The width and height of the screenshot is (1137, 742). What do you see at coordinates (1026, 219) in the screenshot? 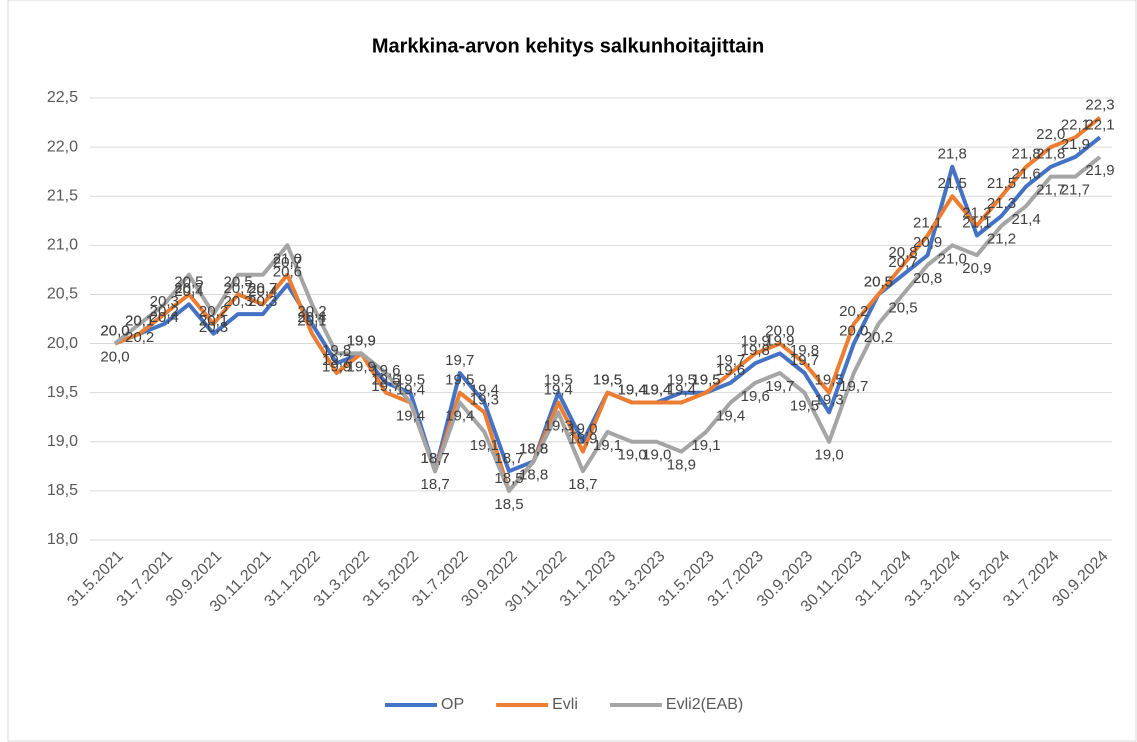
I see `data-label: 21,4` at bounding box center [1026, 219].